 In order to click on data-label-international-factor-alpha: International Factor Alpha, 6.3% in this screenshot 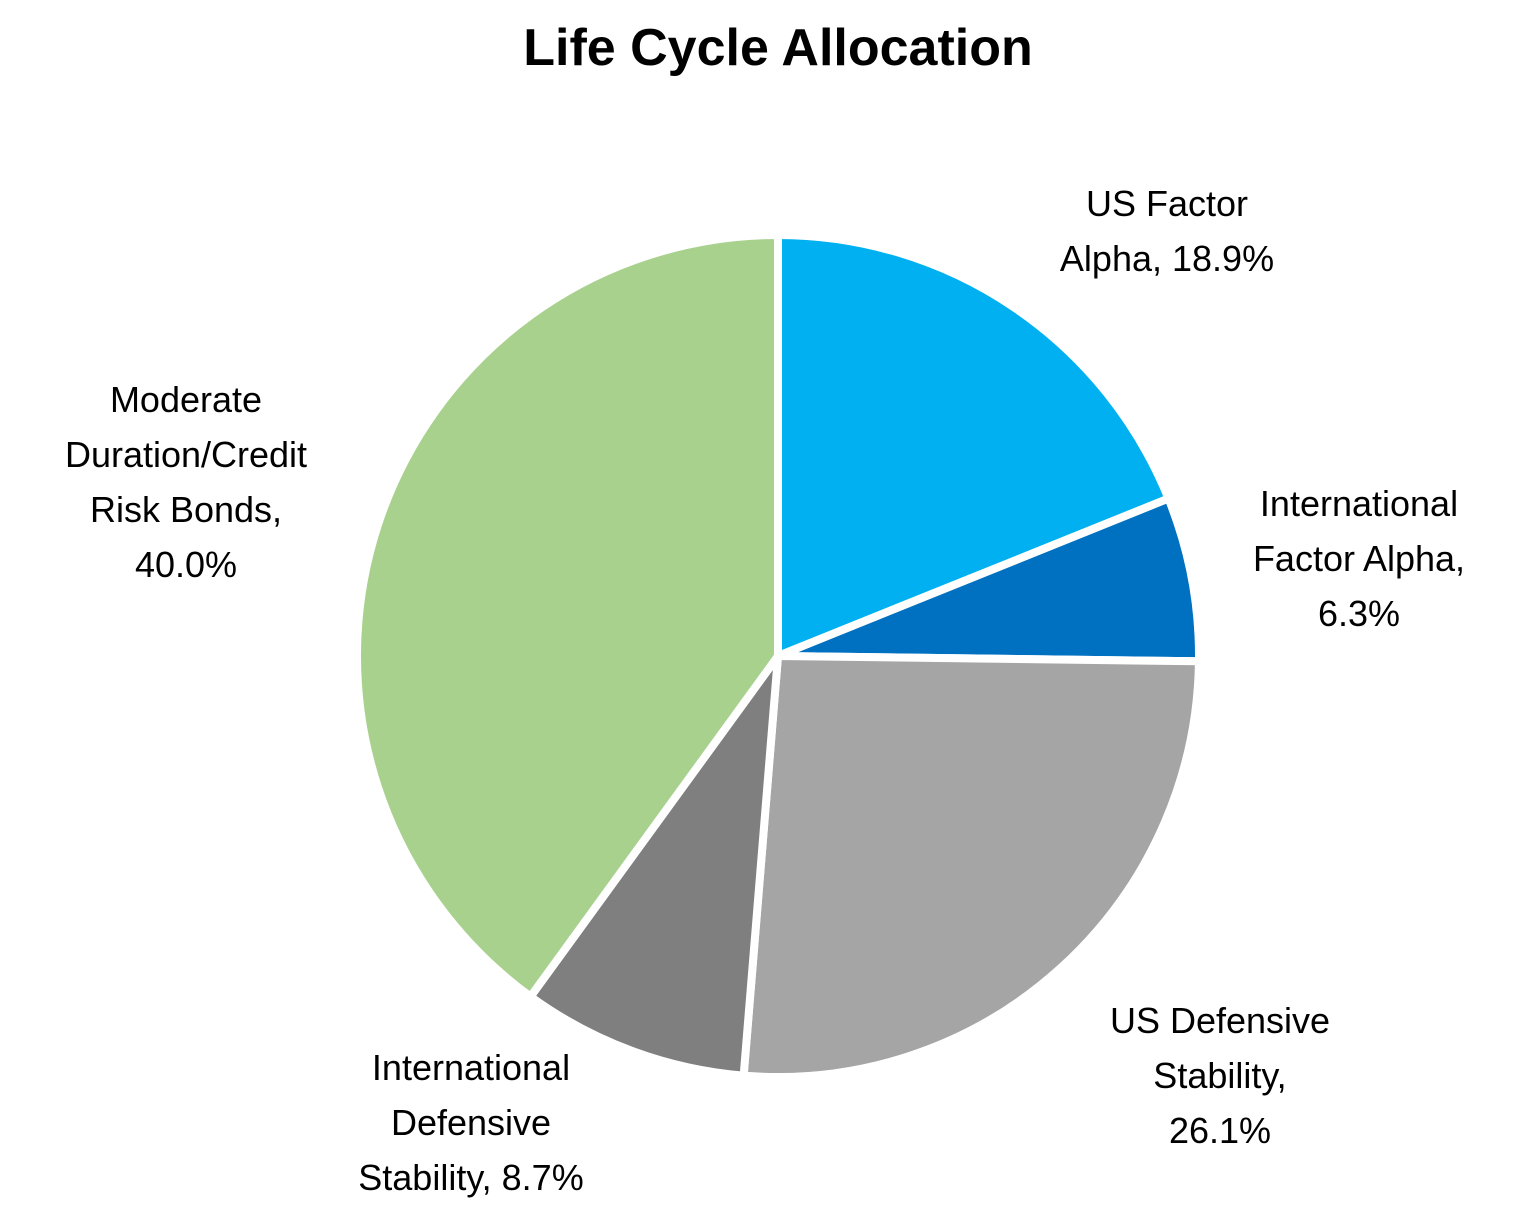, I will do `click(1359, 558)`.